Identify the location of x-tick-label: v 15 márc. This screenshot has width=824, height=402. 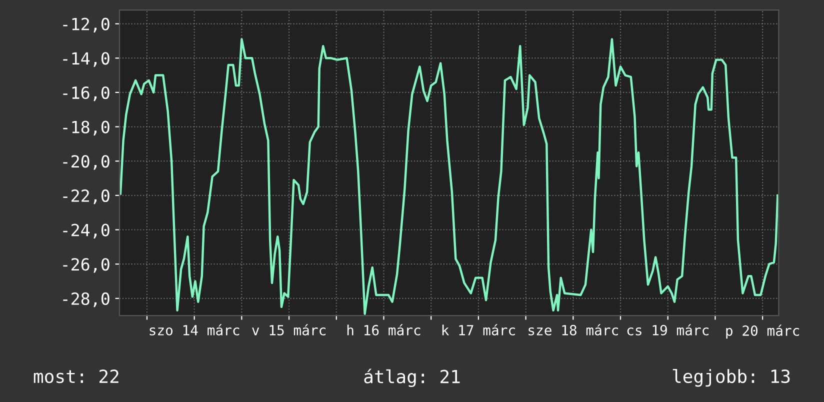
(289, 330).